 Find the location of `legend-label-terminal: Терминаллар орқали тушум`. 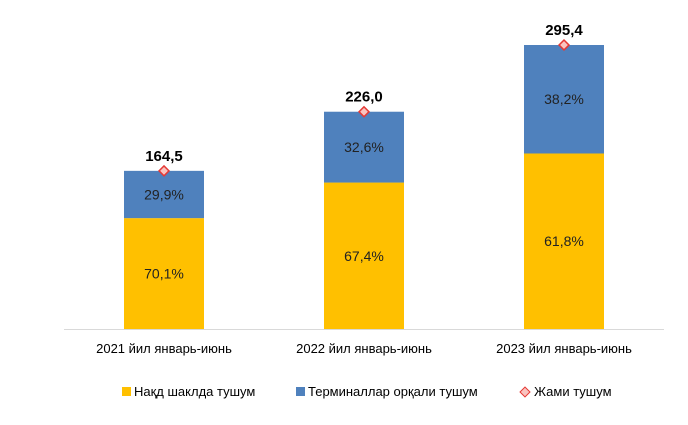

legend-label-terminal: Терминаллар орқали тушум is located at coordinates (393, 391).